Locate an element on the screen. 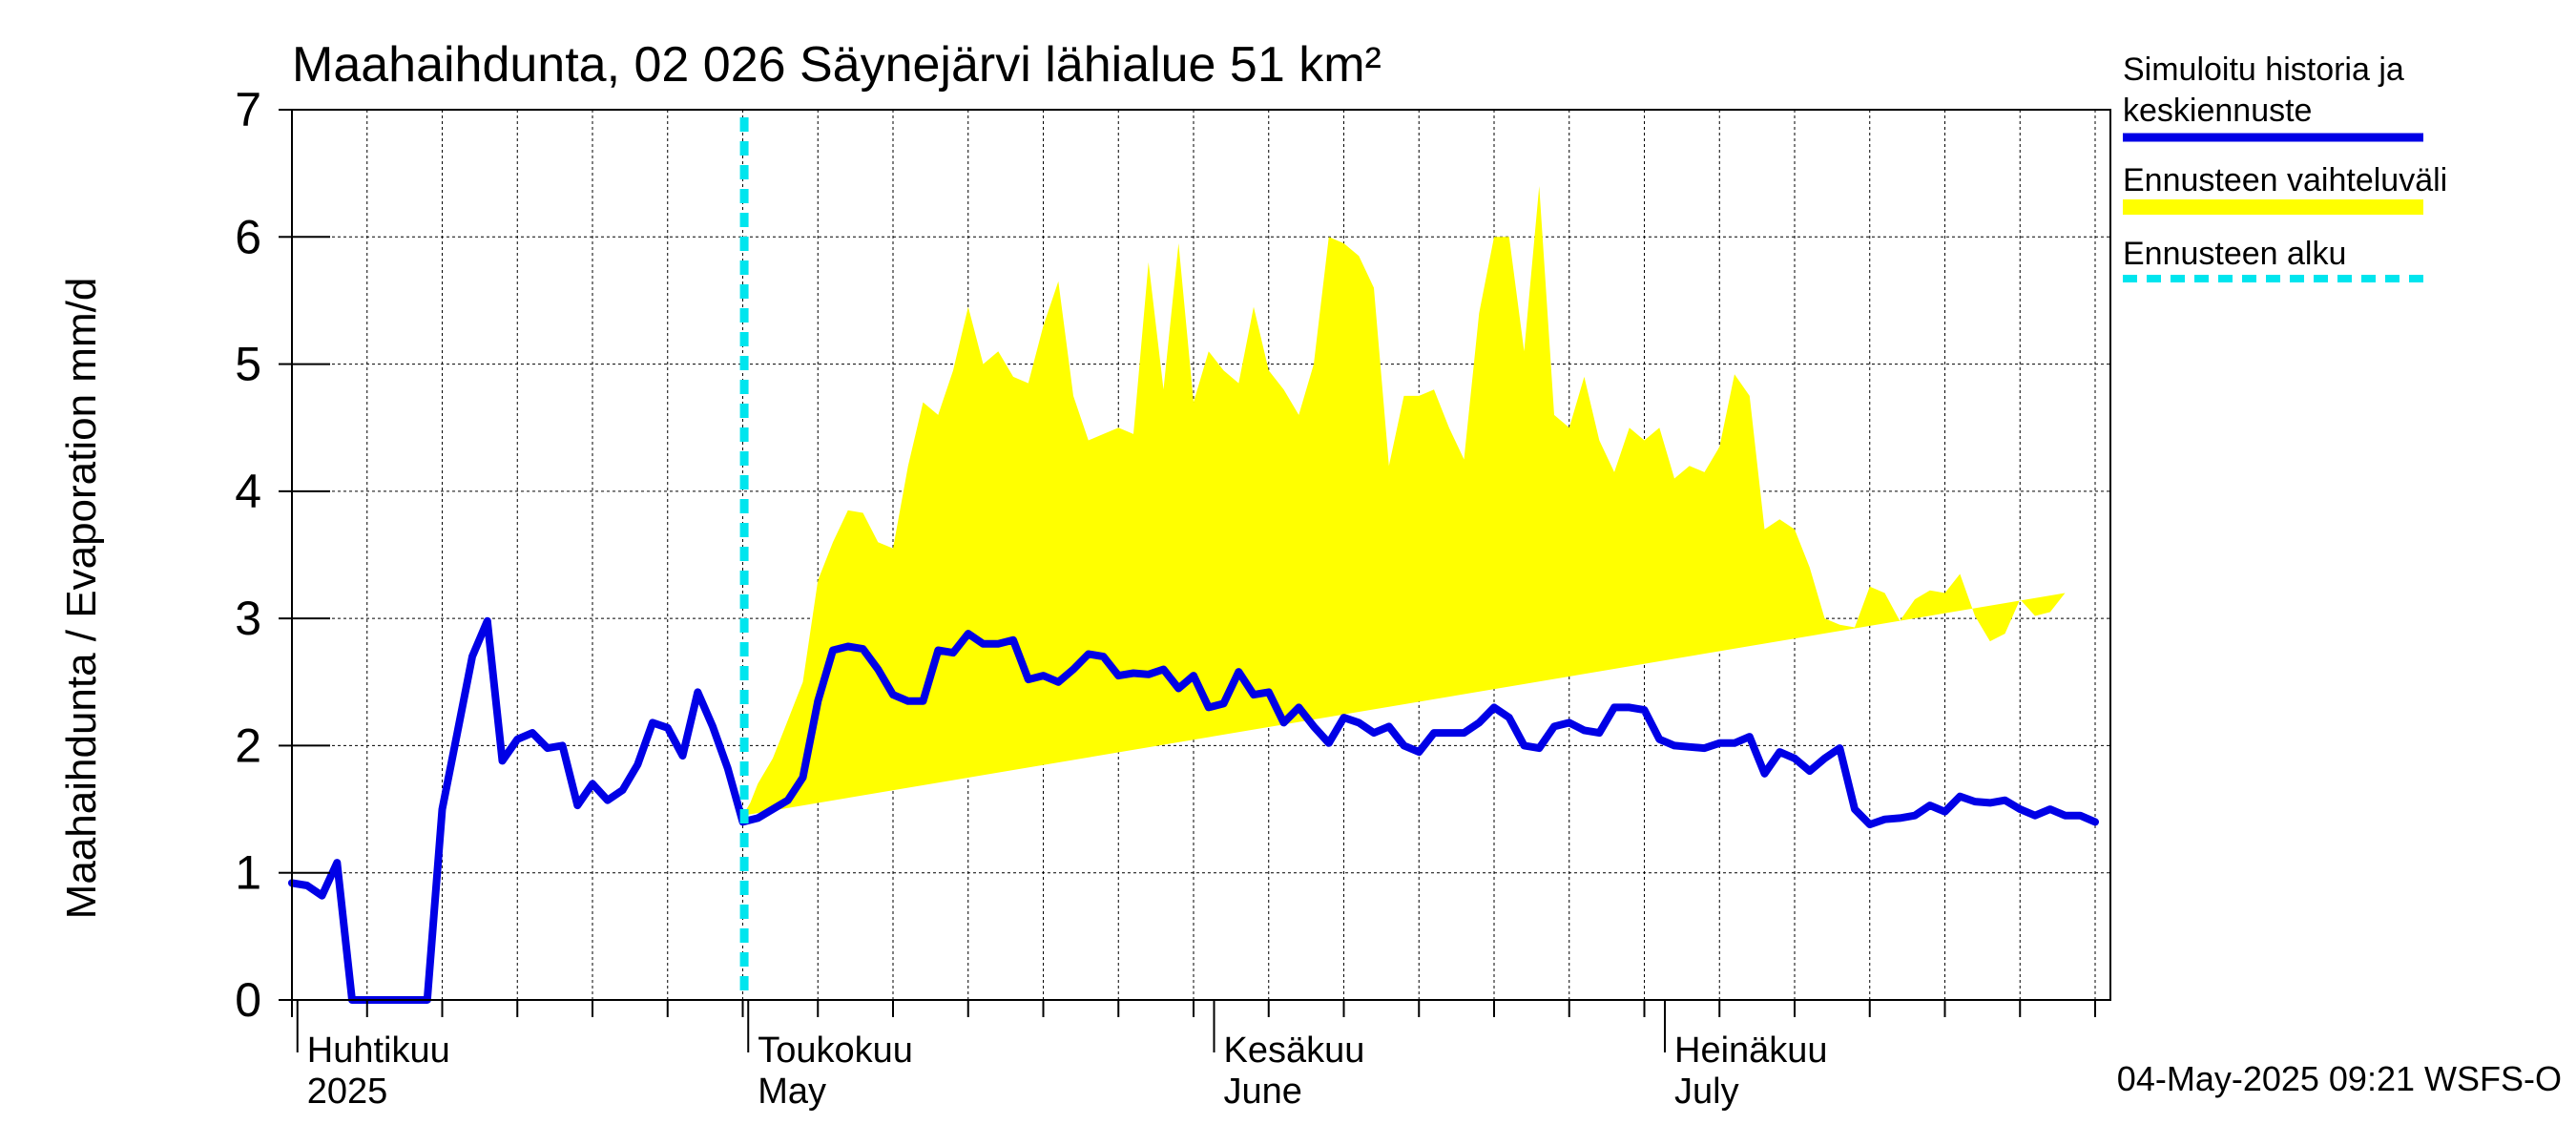 Image resolution: width=2576 pixels, height=1145 pixels. y-tick-label: 6 is located at coordinates (248, 237).